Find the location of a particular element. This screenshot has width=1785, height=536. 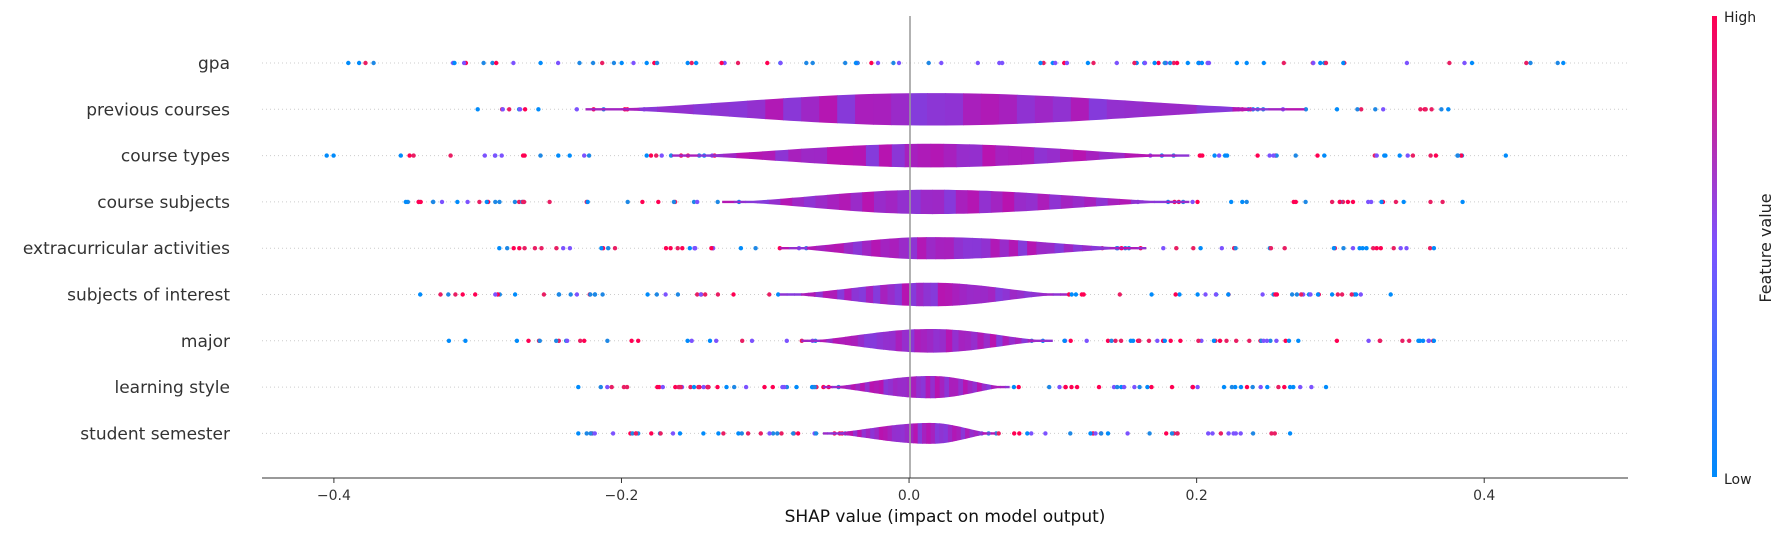

colorbar-high-label: High is located at coordinates (1740, 18).